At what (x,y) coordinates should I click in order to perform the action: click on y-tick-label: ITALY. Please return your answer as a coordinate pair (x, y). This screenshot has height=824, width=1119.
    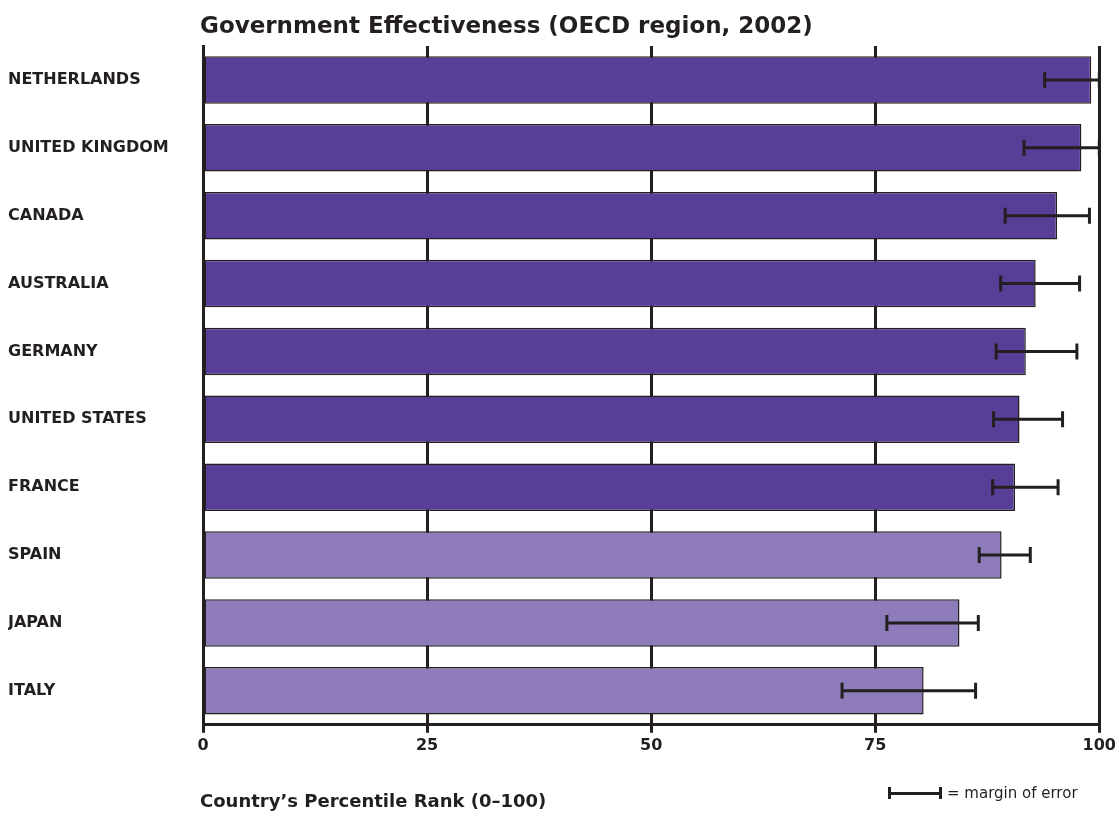
    Looking at the image, I should click on (32, 690).